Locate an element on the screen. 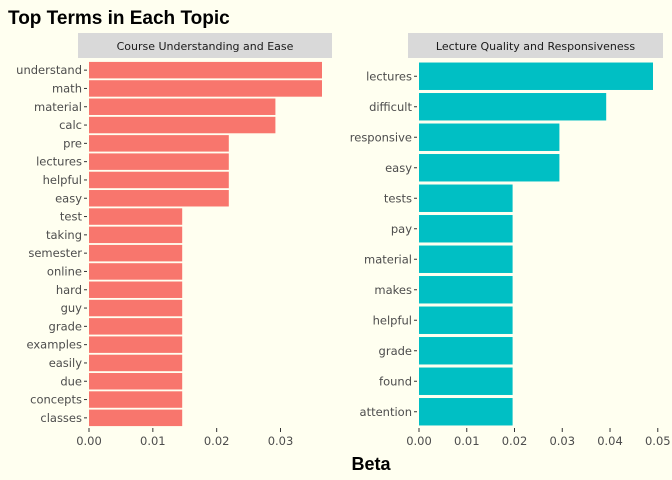 This screenshot has height=480, width=672. x-axis-title: Beta is located at coordinates (371, 464).